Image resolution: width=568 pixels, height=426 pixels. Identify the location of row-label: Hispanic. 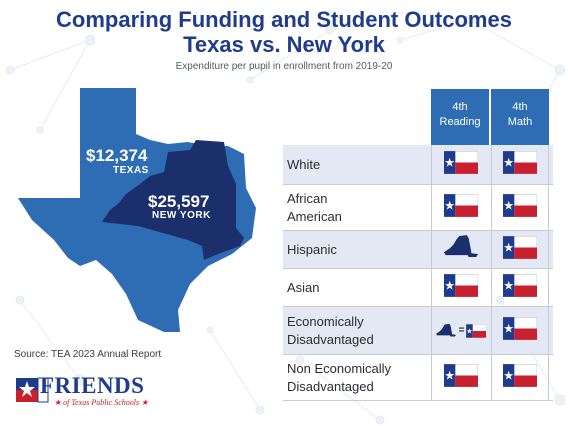
(312, 249).